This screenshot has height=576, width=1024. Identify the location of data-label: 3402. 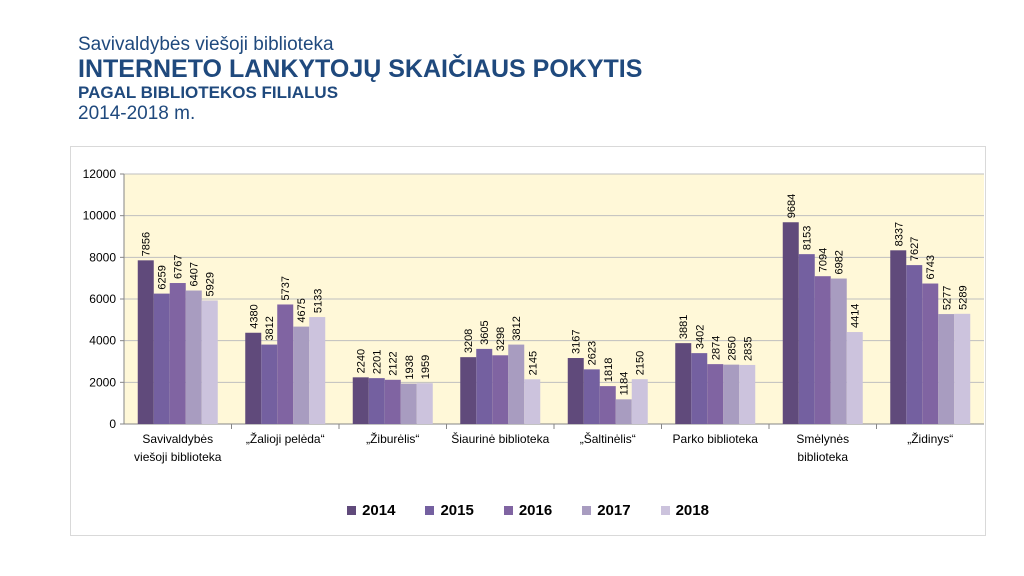
(700, 337).